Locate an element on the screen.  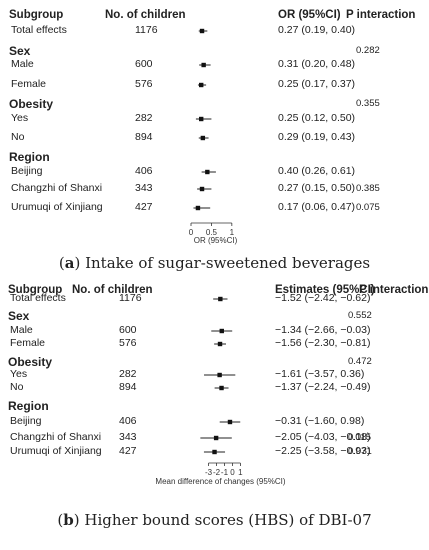
estimate-text: −2.05 (−4.03, −0.08) is located at coordinates (323, 437).